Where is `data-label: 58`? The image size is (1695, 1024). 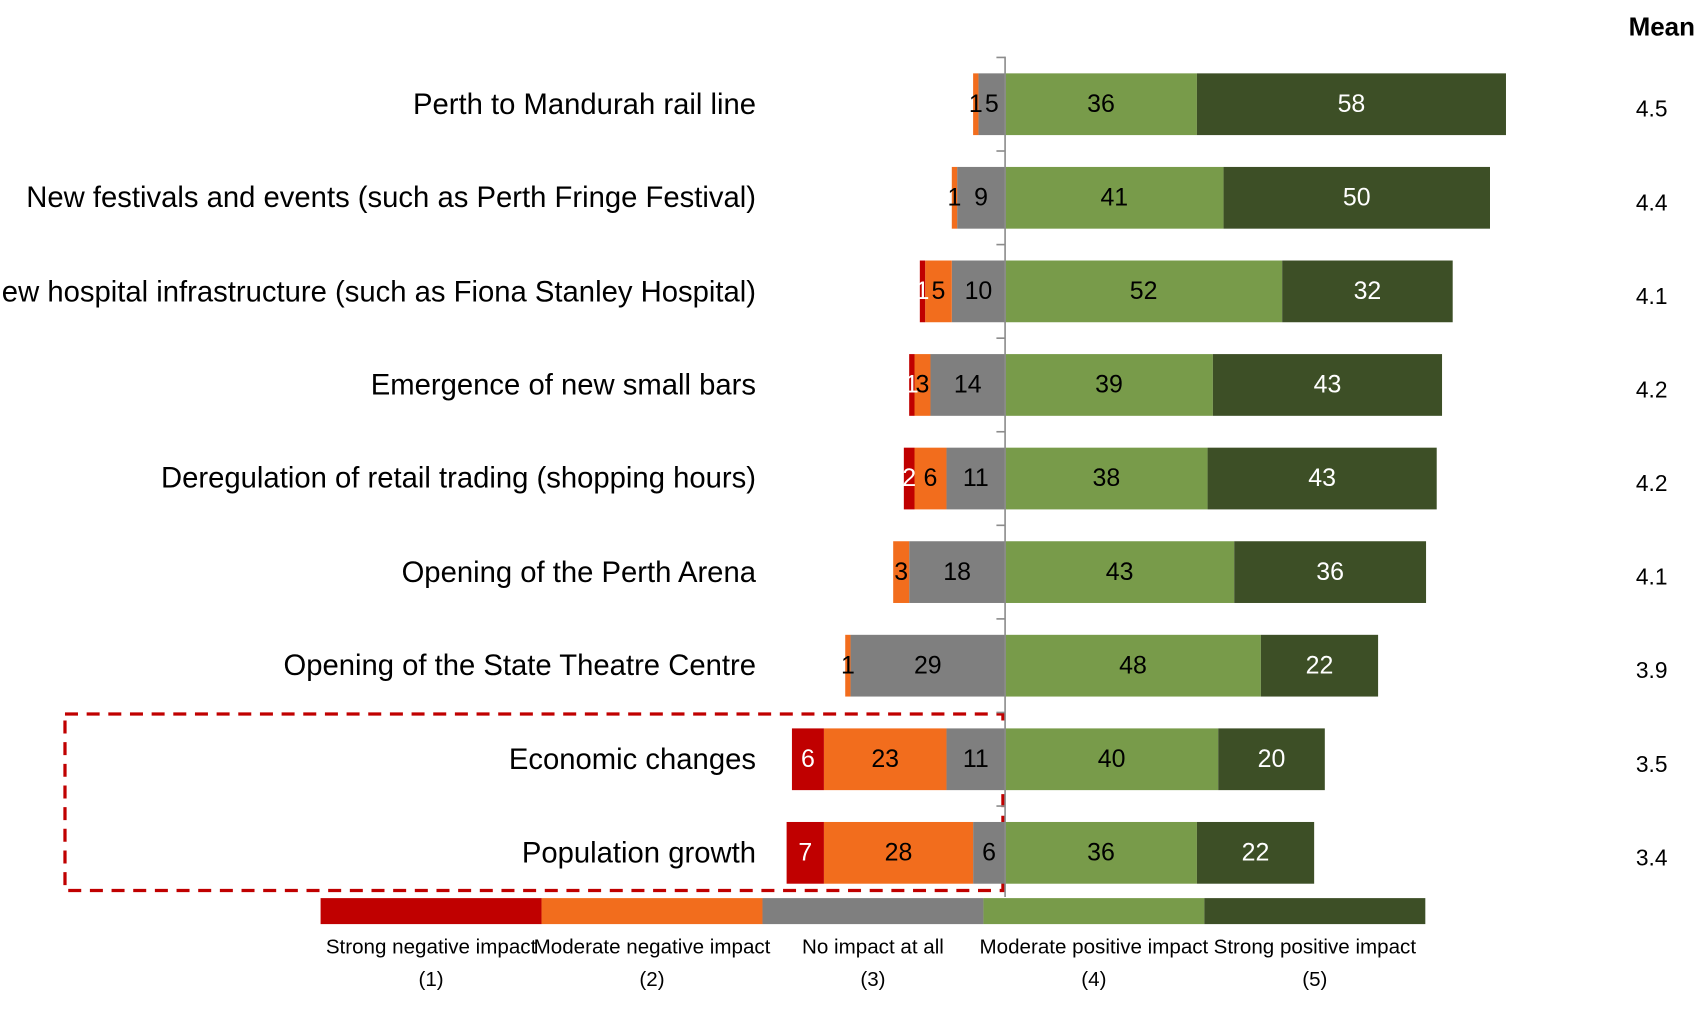 data-label: 58 is located at coordinates (1352, 104).